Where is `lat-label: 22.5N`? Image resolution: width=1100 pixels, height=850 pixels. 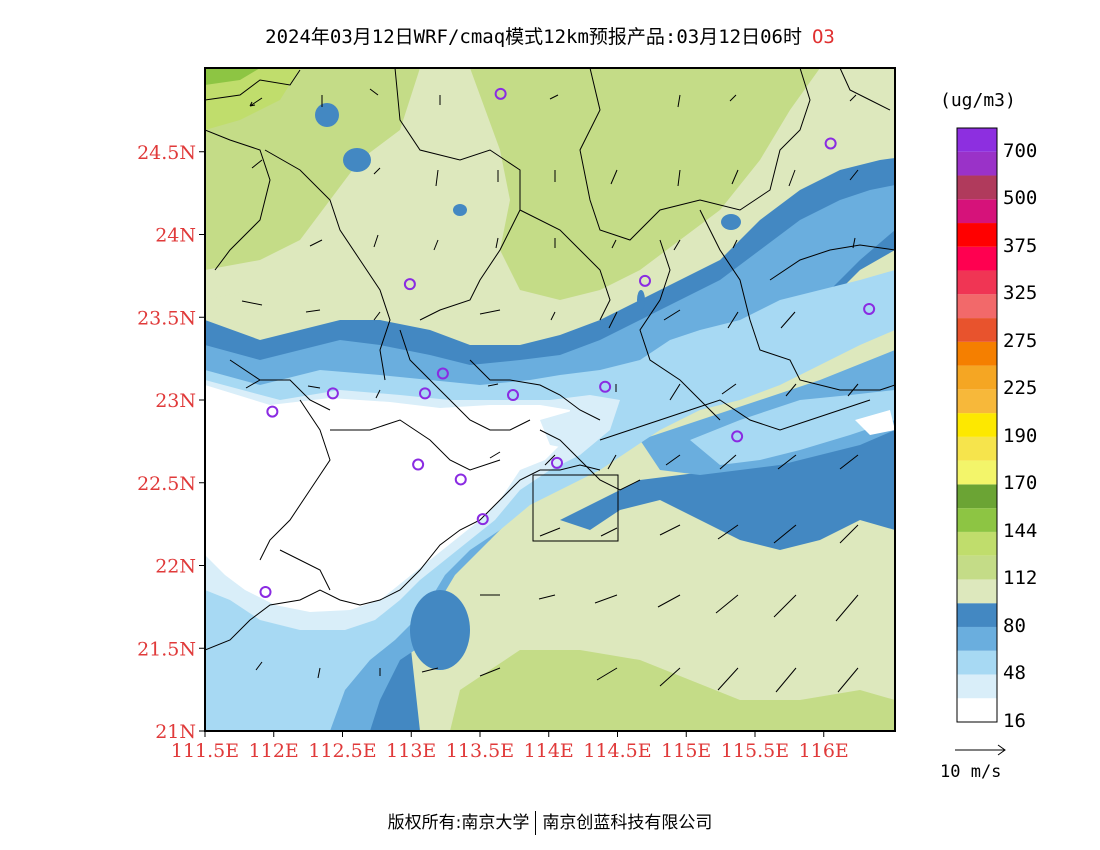
lat-label: 22.5N is located at coordinates (166, 484).